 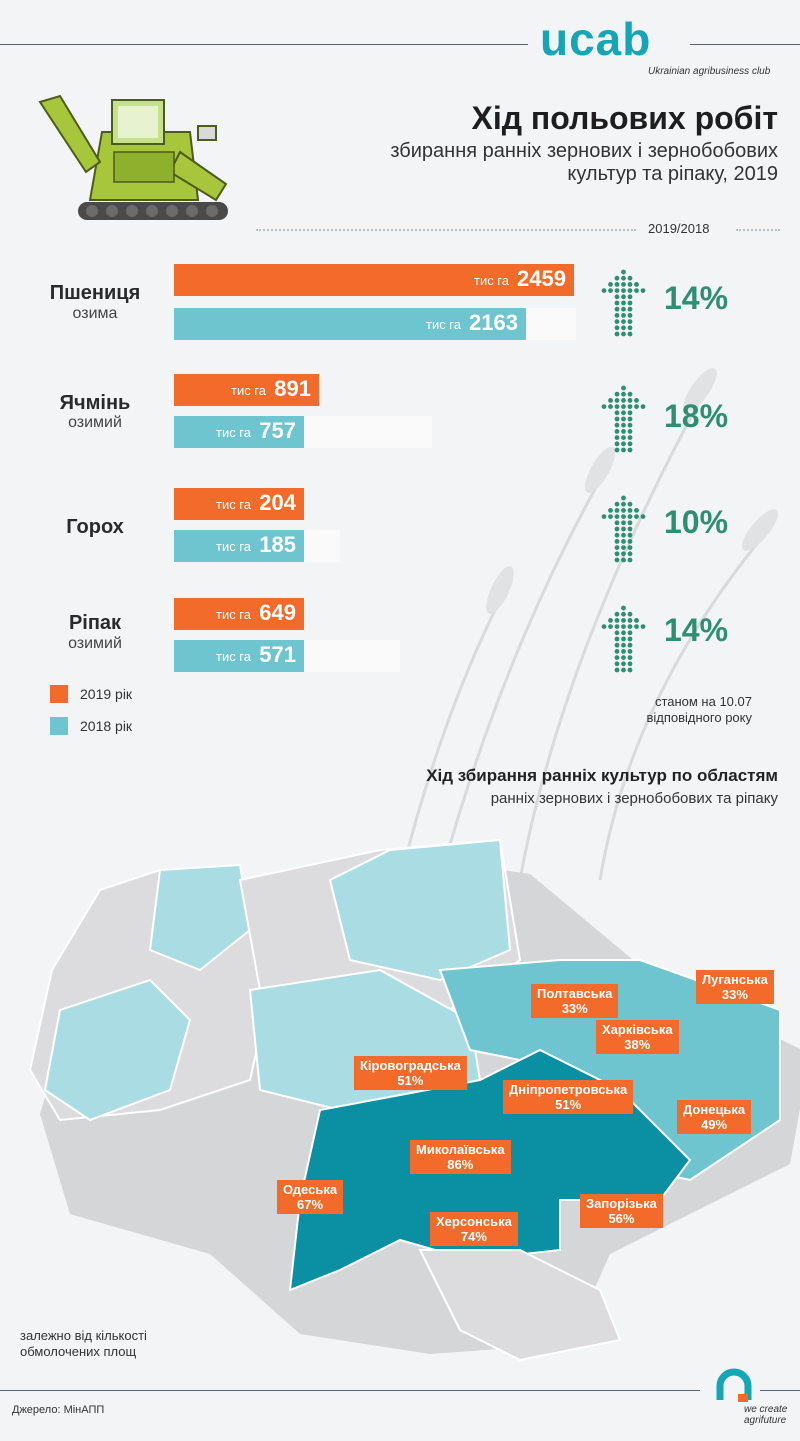 What do you see at coordinates (745, 44) in the screenshot?
I see `header-rule-right` at bounding box center [745, 44].